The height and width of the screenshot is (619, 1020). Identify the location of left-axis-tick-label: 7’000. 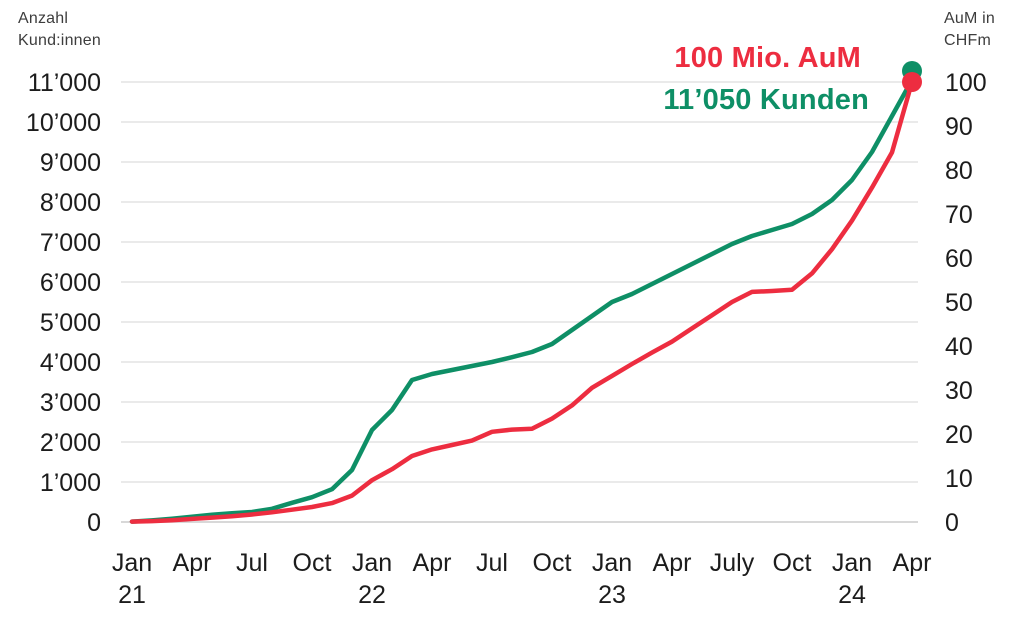
(70, 243).